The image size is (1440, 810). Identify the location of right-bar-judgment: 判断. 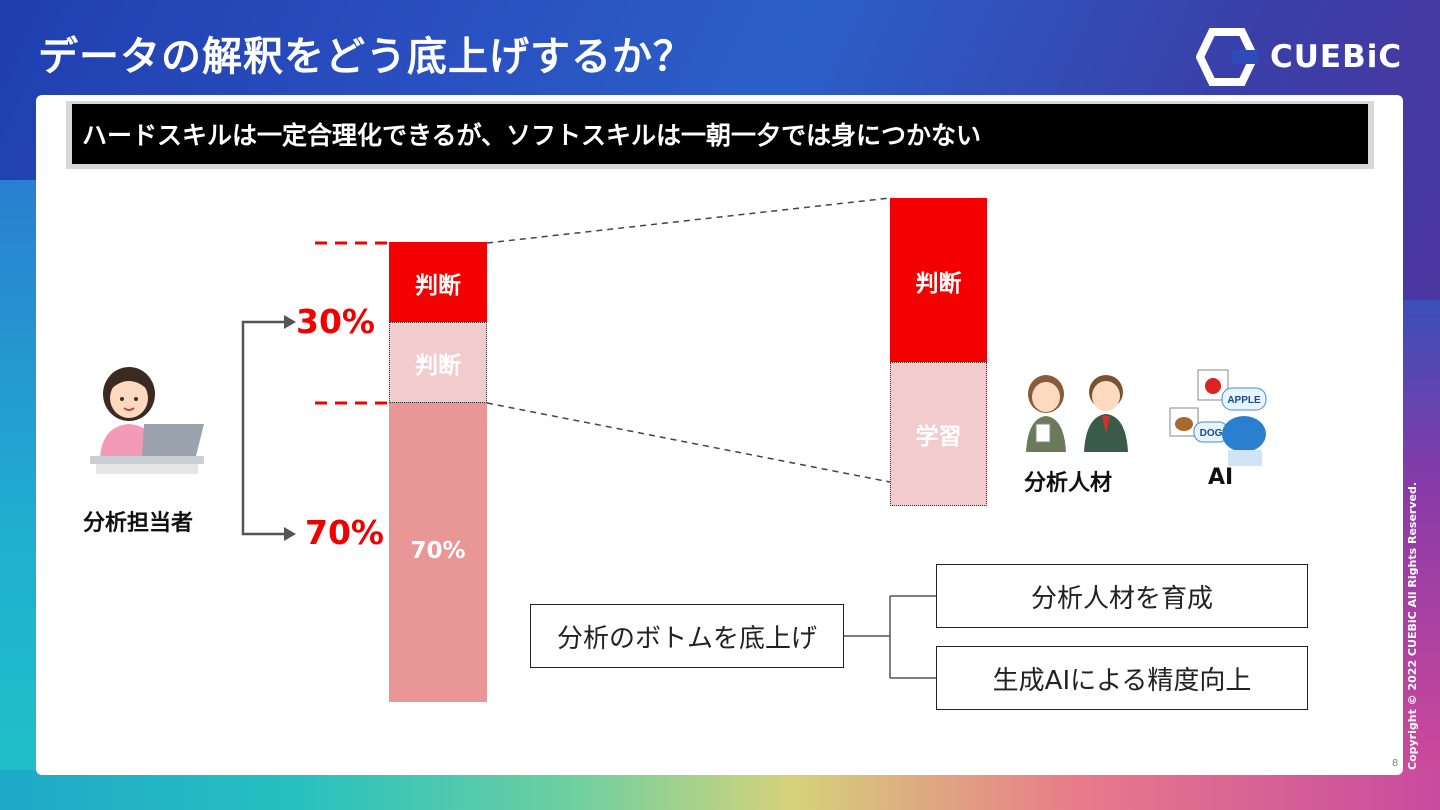
(938, 280).